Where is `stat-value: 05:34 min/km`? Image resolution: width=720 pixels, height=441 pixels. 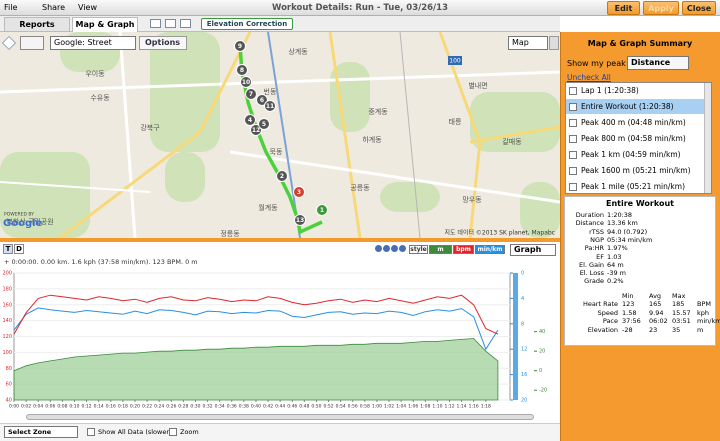
stat-value: 05:34 min/km is located at coordinates (630, 239).